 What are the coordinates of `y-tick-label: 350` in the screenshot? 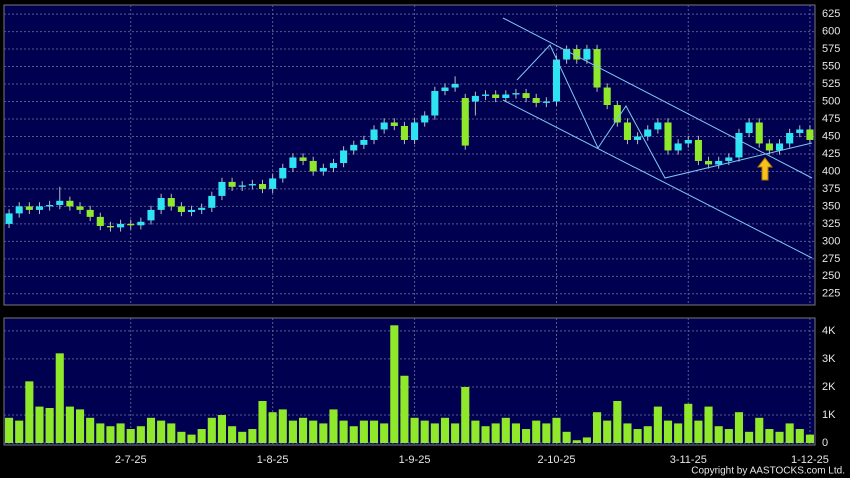 It's located at (831, 206).